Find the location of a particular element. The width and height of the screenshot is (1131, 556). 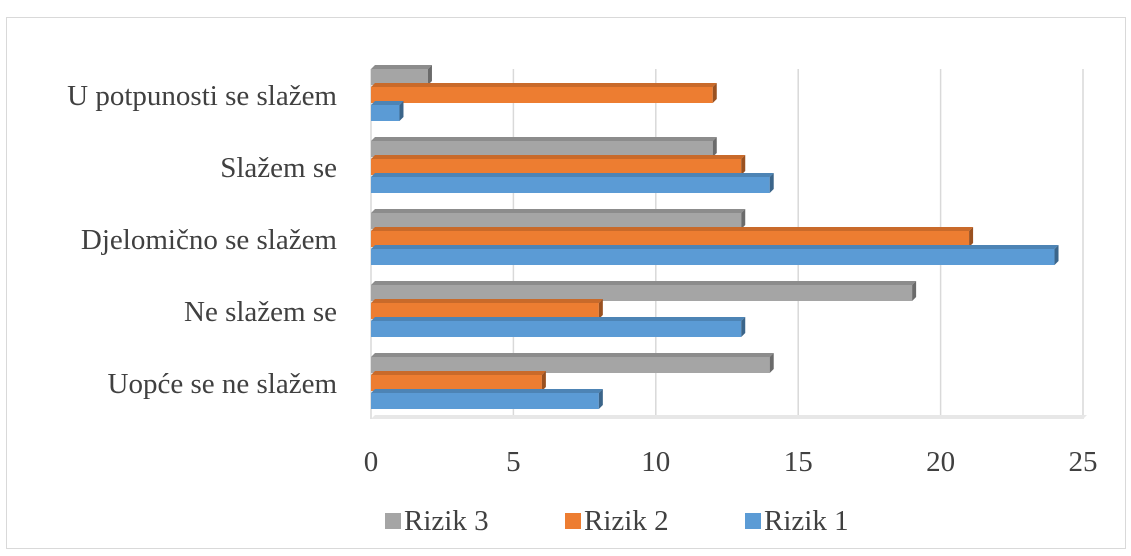

legend-item: Rizik 3 is located at coordinates (437, 521).